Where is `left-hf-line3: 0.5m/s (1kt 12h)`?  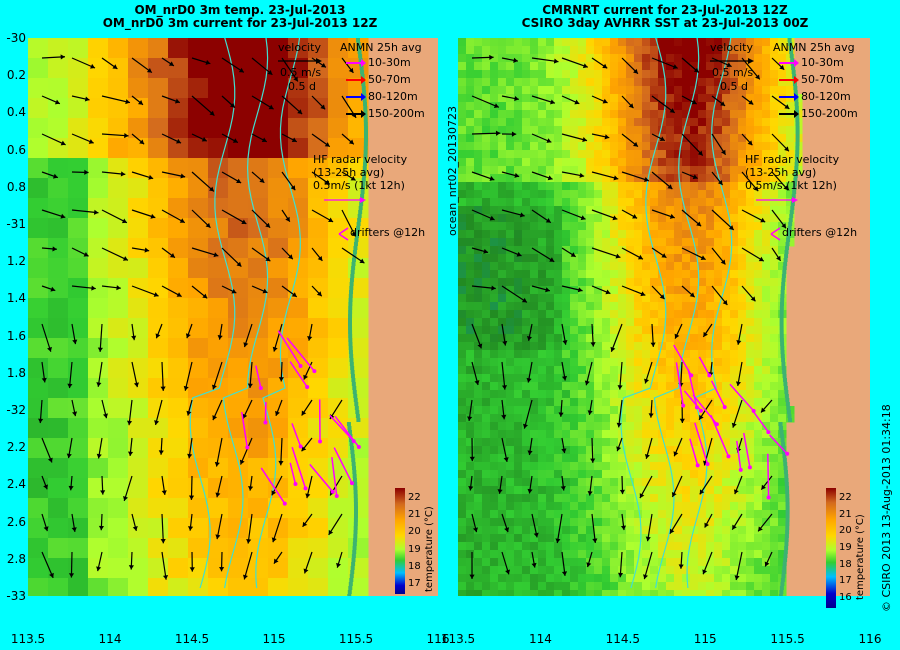
left-hf-line3: 0.5m/s (1kt 12h) is located at coordinates (359, 185).